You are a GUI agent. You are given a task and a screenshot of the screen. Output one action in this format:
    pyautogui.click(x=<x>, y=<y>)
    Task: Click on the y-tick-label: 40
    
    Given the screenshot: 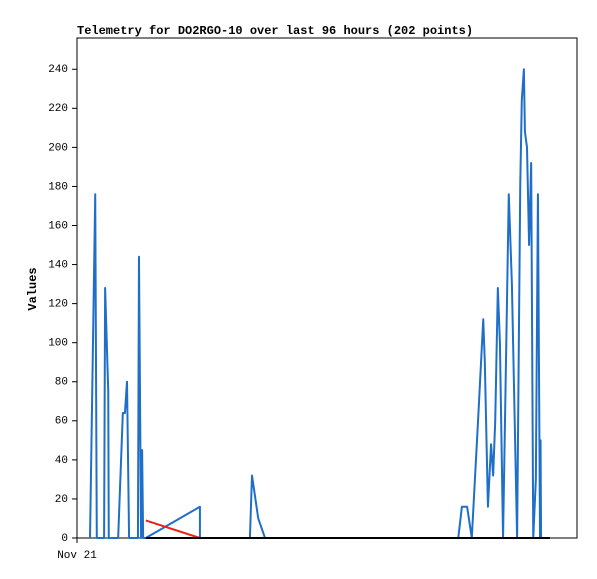 What is the action you would take?
    pyautogui.click(x=61, y=461)
    